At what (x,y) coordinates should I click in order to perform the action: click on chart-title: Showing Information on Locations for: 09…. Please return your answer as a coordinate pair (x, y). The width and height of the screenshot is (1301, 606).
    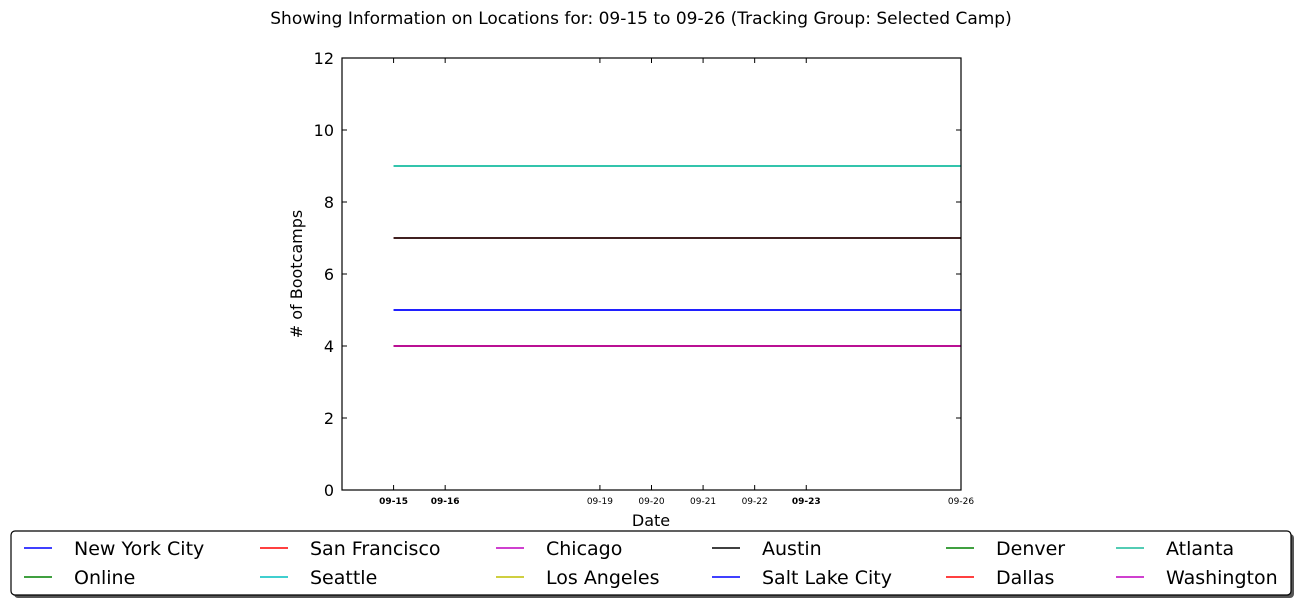
    Looking at the image, I should click on (640, 19).